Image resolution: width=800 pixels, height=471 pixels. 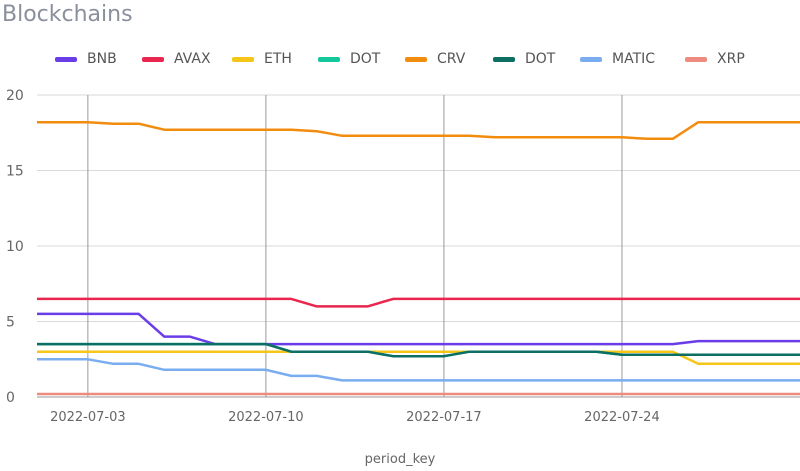 What do you see at coordinates (10, 398) in the screenshot?
I see `y-tick-label: 0` at bounding box center [10, 398].